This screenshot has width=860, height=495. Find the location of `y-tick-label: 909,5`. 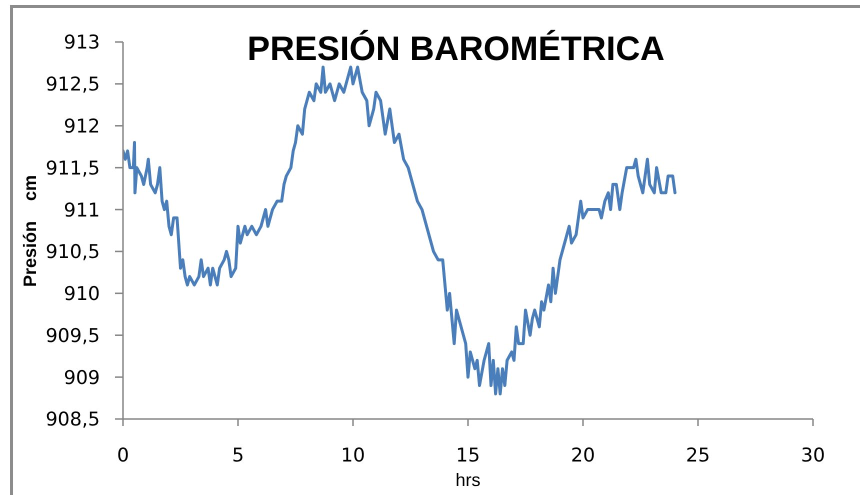

y-tick-label: 909,5 is located at coordinates (73, 335).